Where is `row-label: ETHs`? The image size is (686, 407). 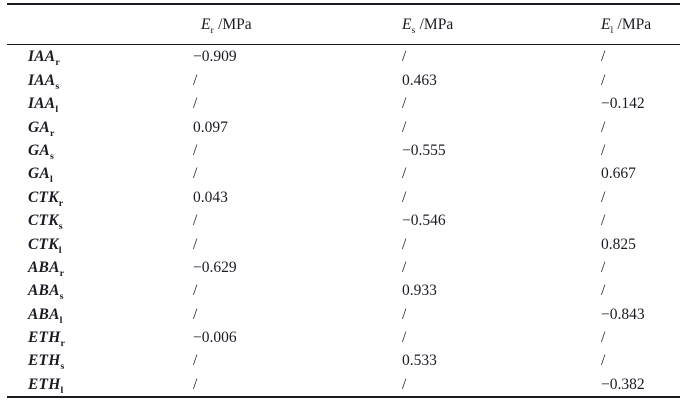
row-label: ETHs is located at coordinates (100, 360).